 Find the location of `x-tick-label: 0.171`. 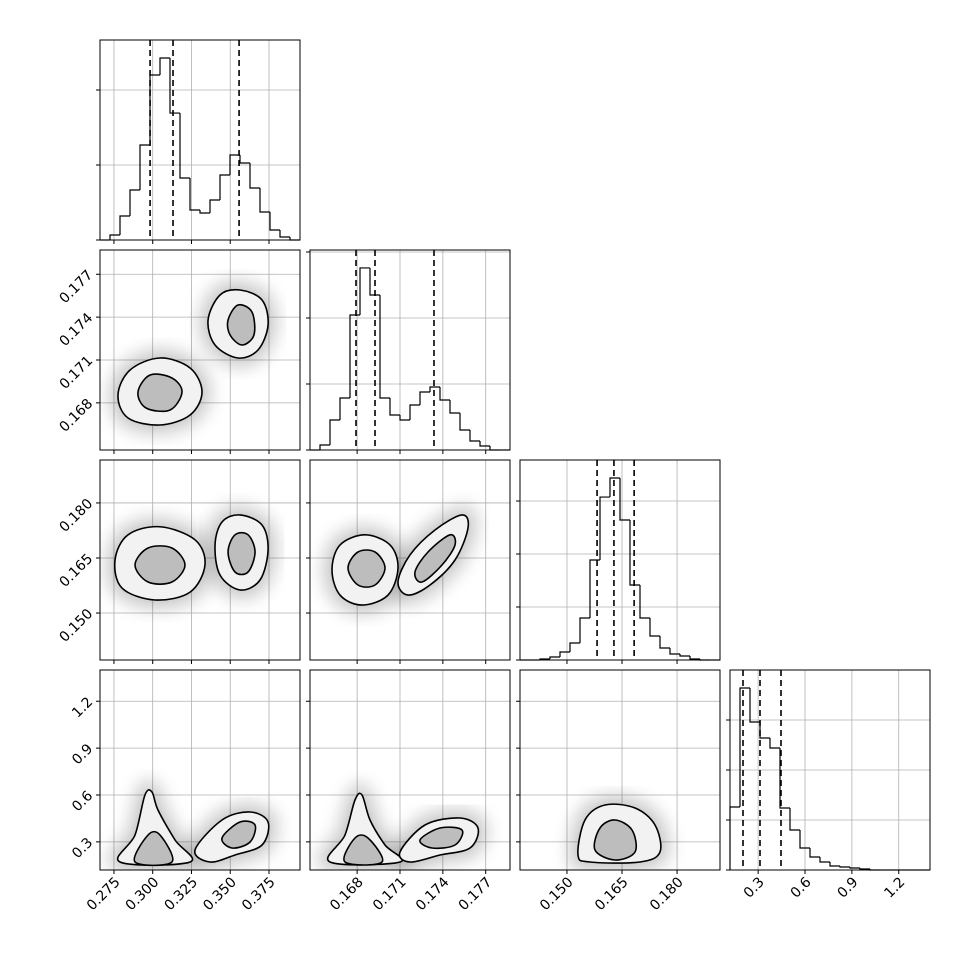

x-tick-label: 0.171 is located at coordinates (390, 894).